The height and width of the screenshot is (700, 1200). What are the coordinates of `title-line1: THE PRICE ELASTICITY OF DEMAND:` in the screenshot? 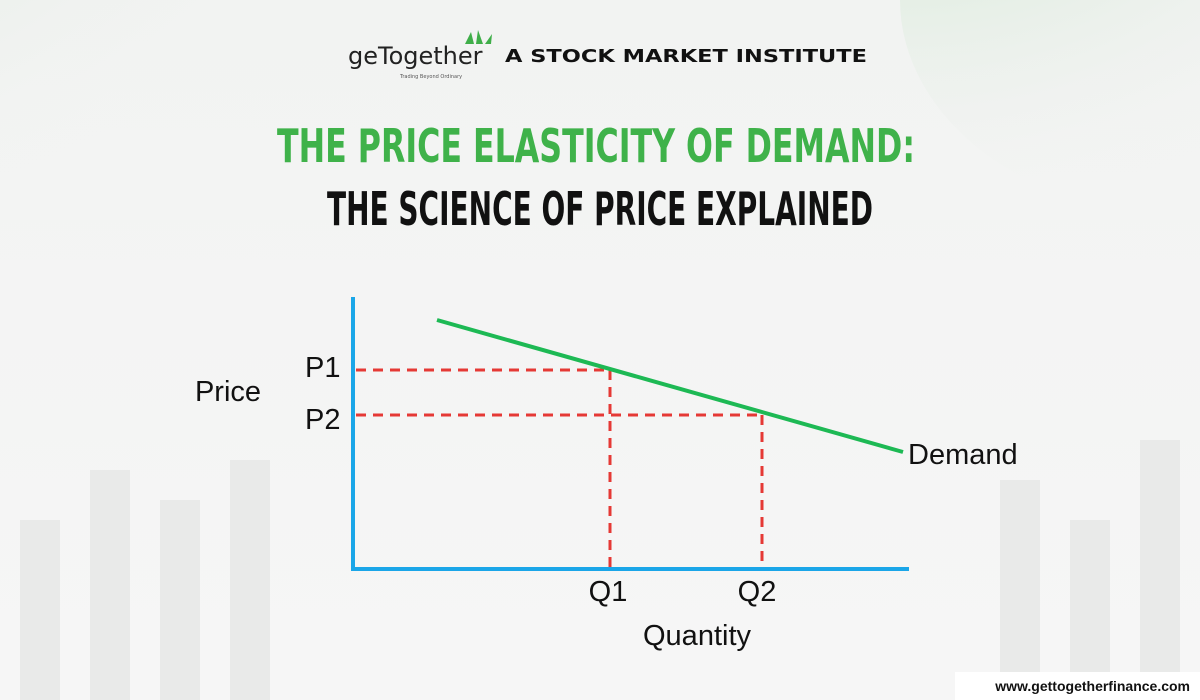 It's located at (596, 146).